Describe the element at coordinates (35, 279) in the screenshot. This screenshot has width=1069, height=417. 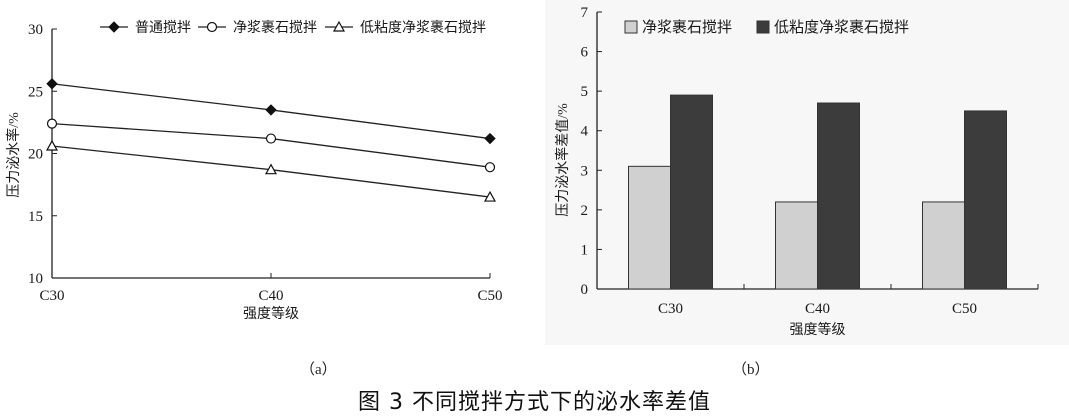
I see `y-tick-label: 10` at that location.